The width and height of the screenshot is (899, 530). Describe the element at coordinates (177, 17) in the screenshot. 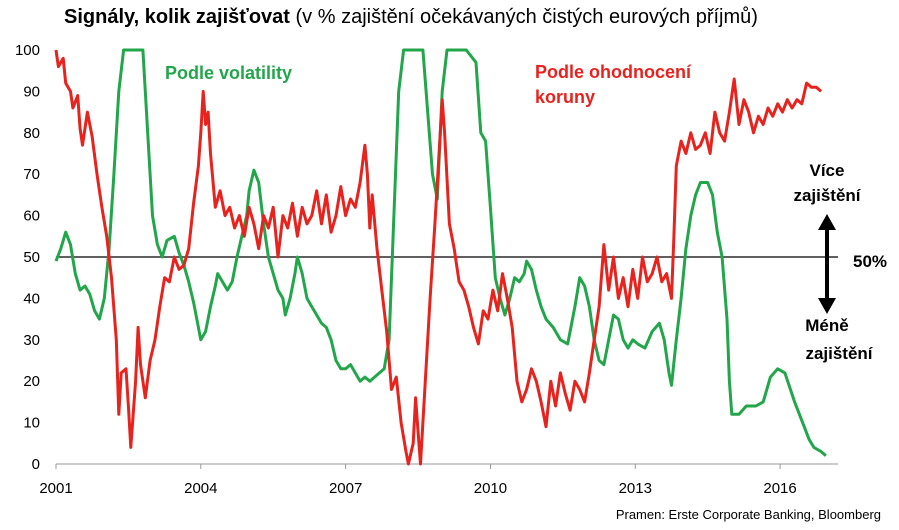

I see `chart-title-main: Signály, kolik zajišťovat` at that location.